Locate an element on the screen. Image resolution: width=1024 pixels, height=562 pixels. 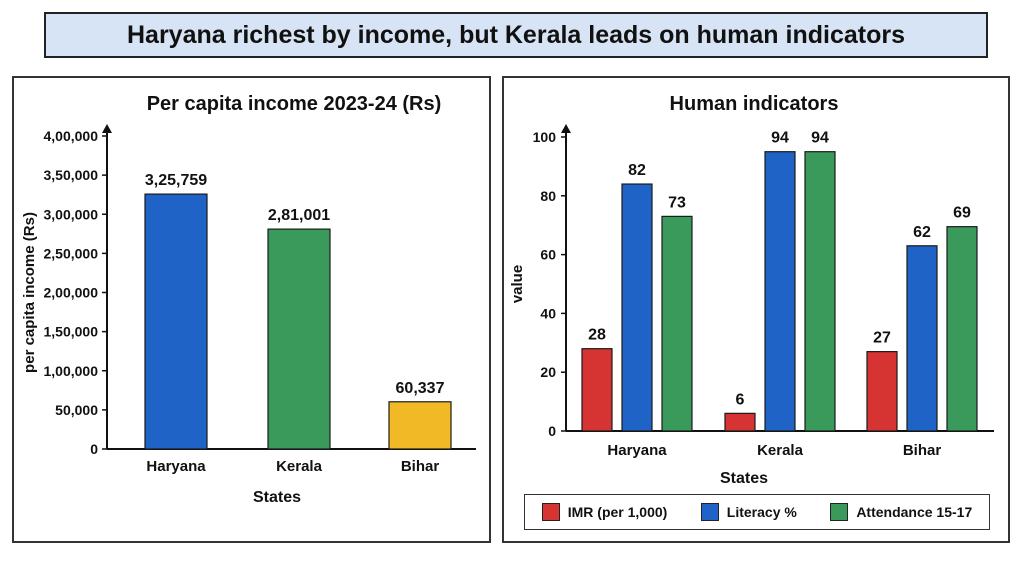
data-label: 62 is located at coordinates (922, 232).